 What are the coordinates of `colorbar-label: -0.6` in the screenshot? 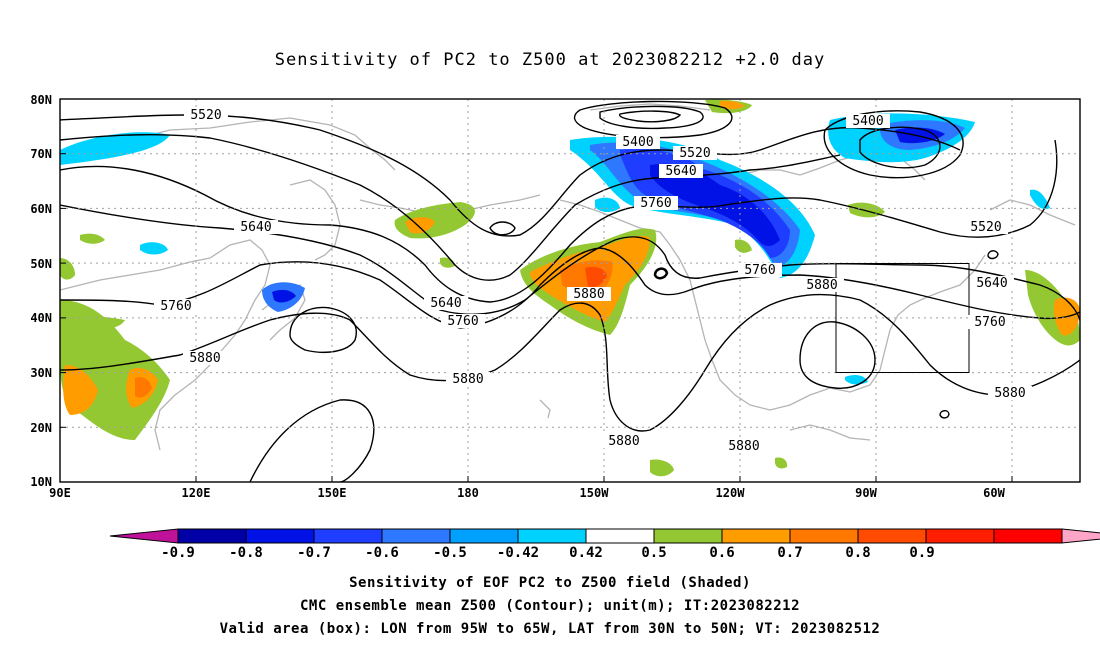 It's located at (382, 553).